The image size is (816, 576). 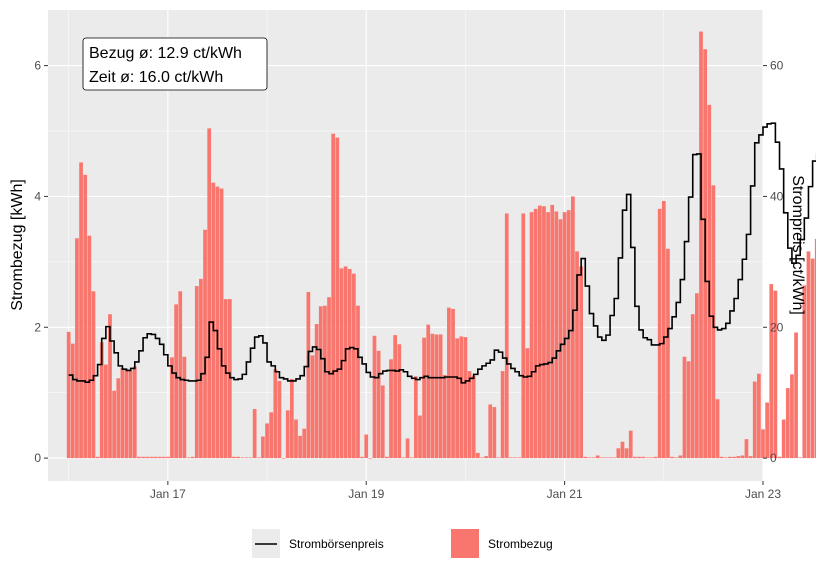 I want to click on y-right-tick-label: 0, so click(x=773, y=458).